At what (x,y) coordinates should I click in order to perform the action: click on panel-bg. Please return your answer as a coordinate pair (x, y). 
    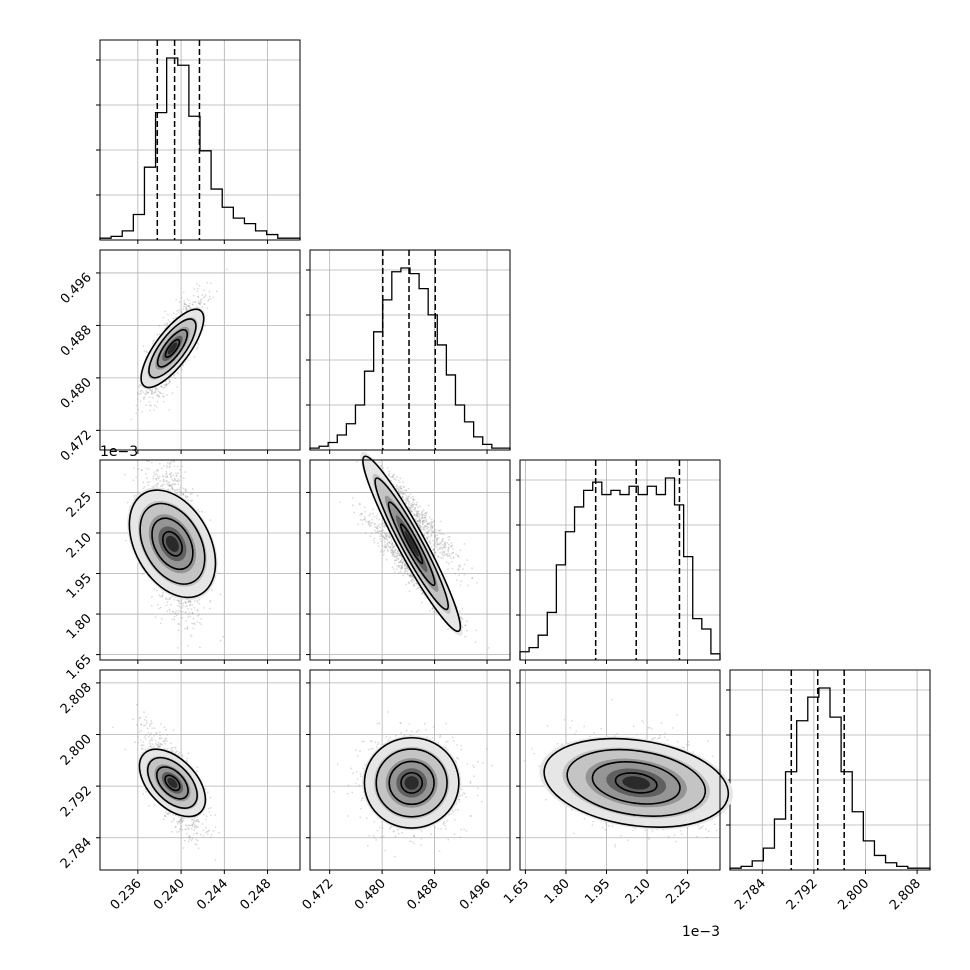
    Looking at the image, I should click on (200, 350).